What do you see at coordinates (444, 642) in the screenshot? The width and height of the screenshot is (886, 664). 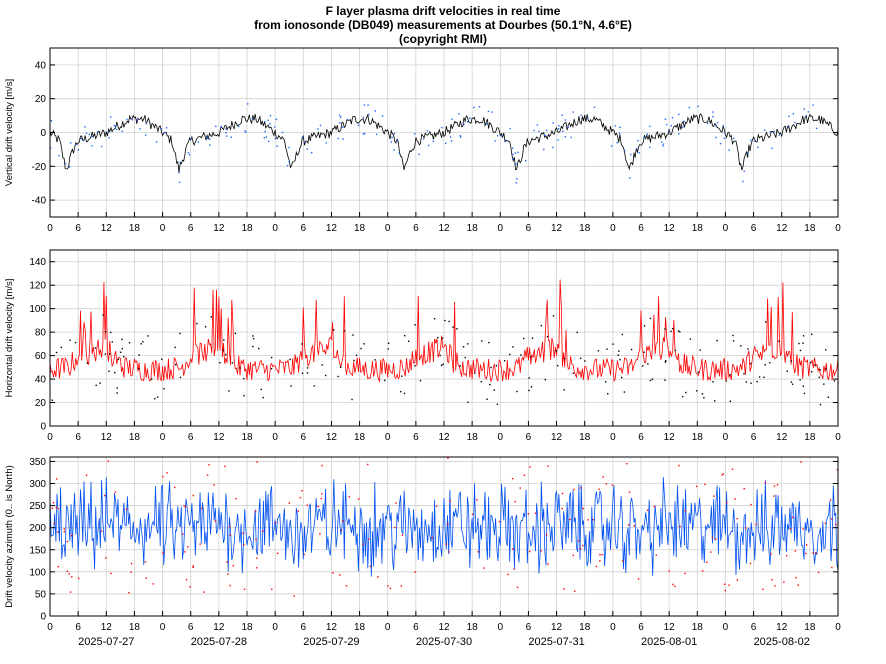 I see `date-label: 2025-07-30` at bounding box center [444, 642].